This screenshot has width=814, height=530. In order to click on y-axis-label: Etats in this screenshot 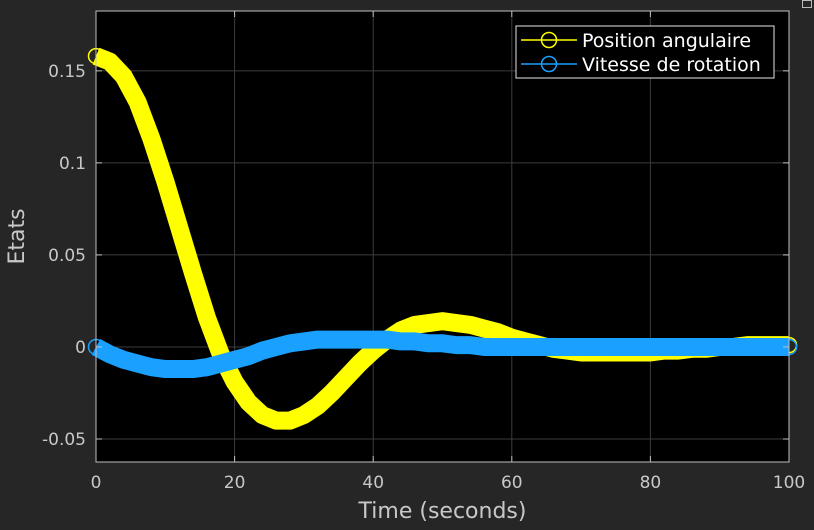, I will do `click(17, 236)`.